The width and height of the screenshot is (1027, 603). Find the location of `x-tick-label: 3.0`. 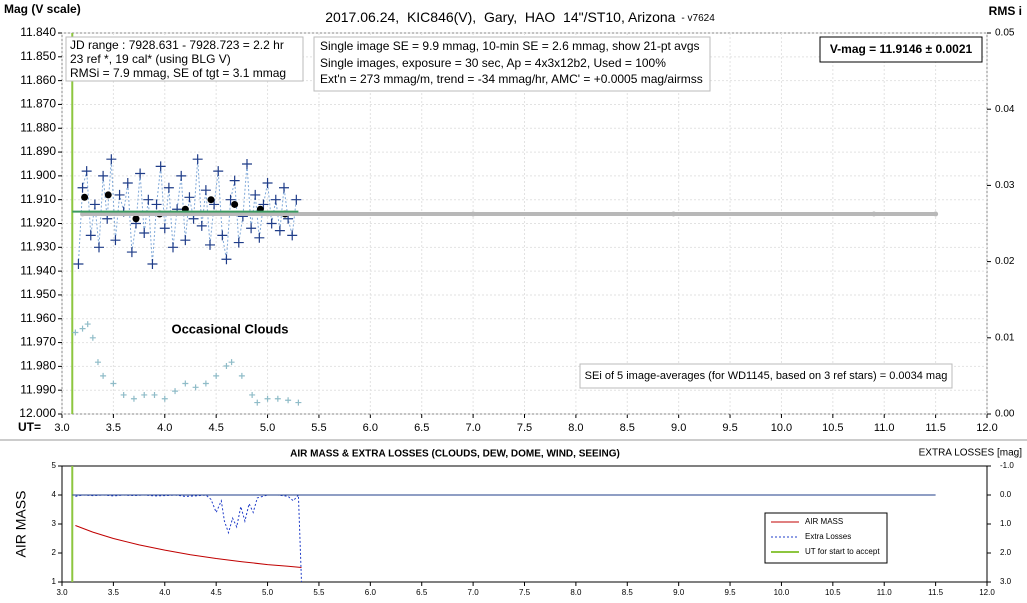

x-tick-label: 3.0 is located at coordinates (61, 428).